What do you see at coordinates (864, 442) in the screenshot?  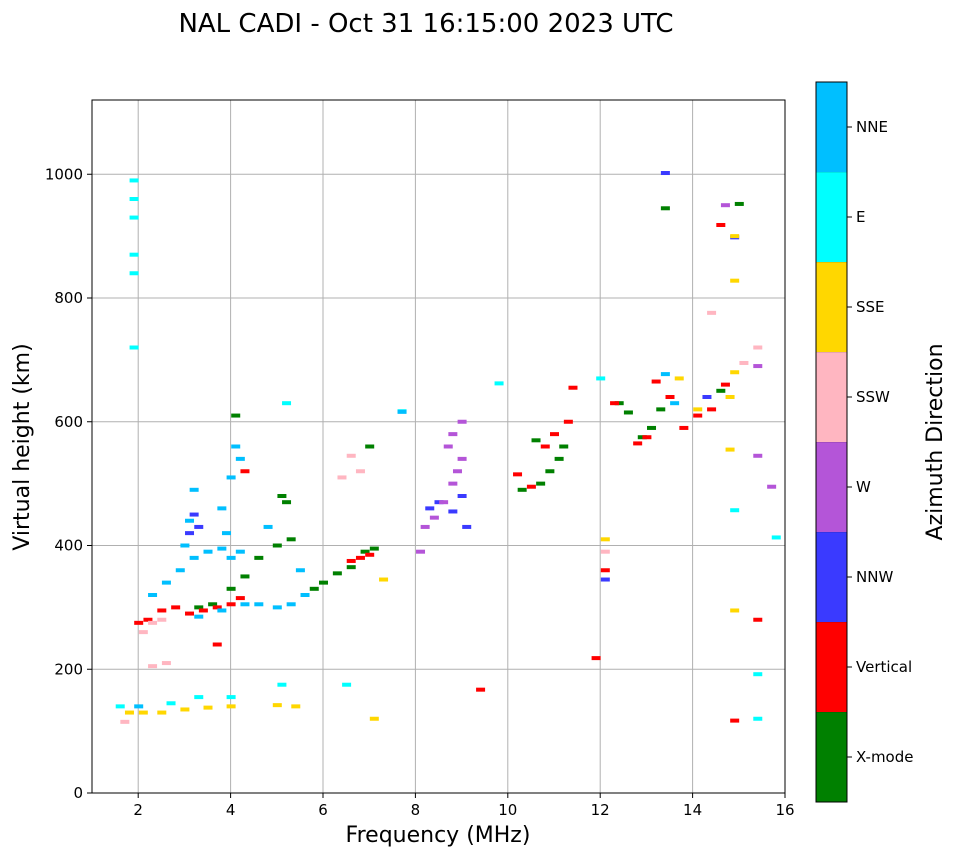 I see `colorbar: X-mode Vertical NNW W SSW SSE E NNE` at bounding box center [864, 442].